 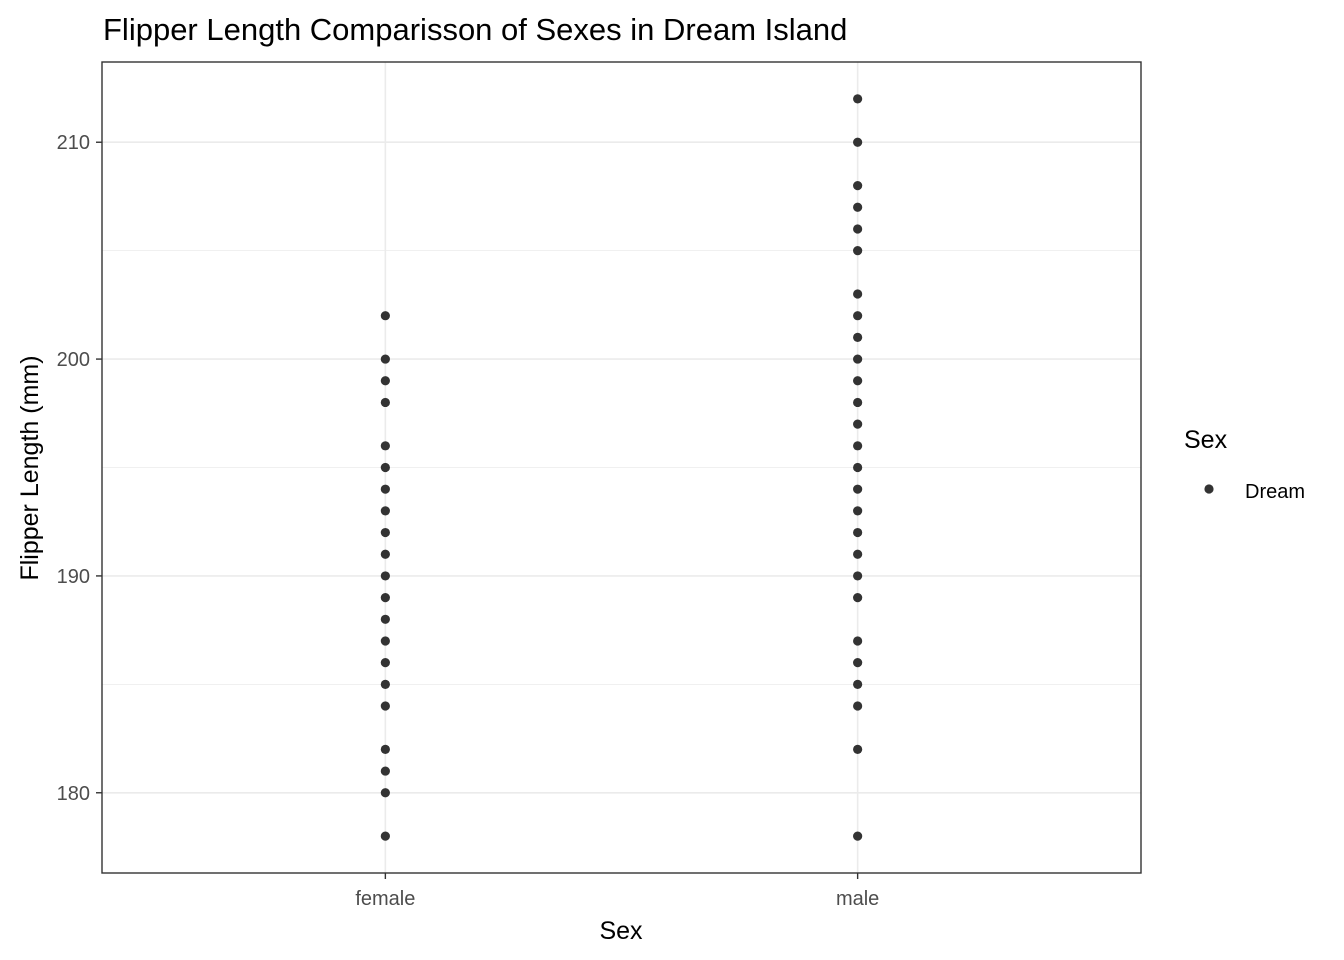 What do you see at coordinates (1206, 440) in the screenshot?
I see `legend-title: Sex` at bounding box center [1206, 440].